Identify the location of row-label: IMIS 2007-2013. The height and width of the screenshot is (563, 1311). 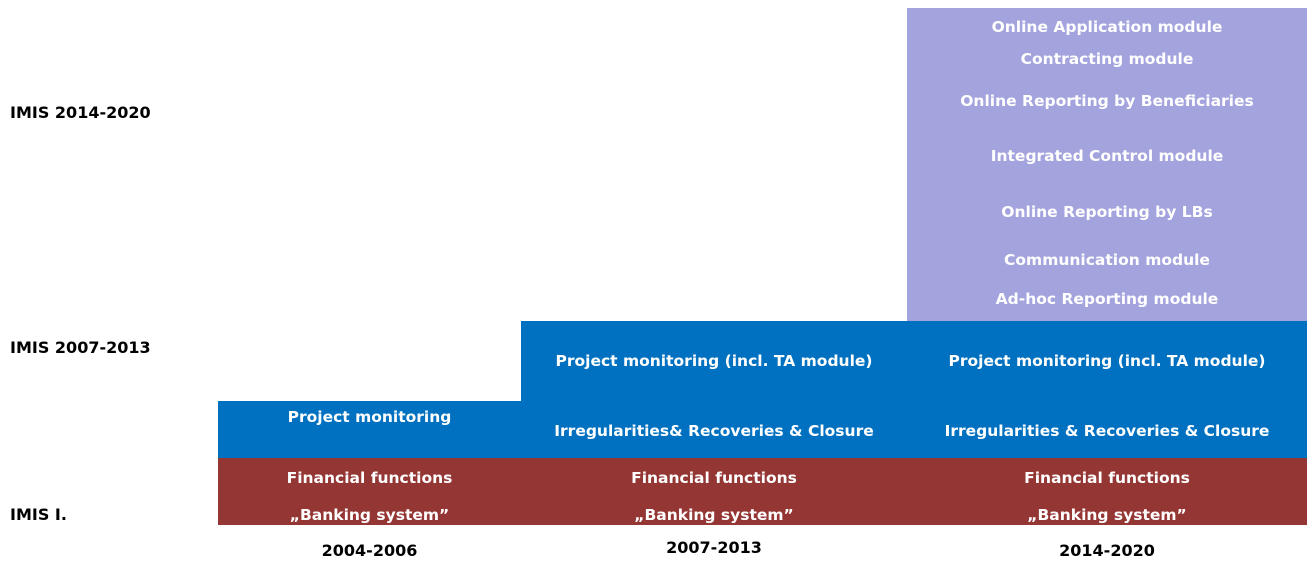
(80, 347).